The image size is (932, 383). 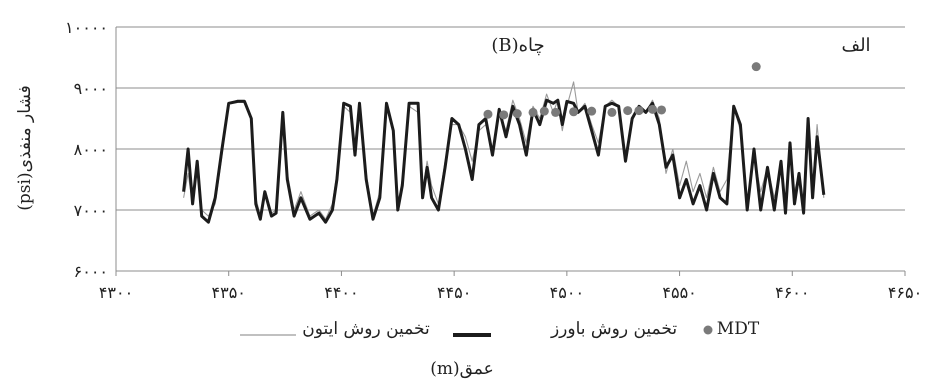 I want to click on x-tick-label: ۴۶۰۰, so click(x=792, y=292).